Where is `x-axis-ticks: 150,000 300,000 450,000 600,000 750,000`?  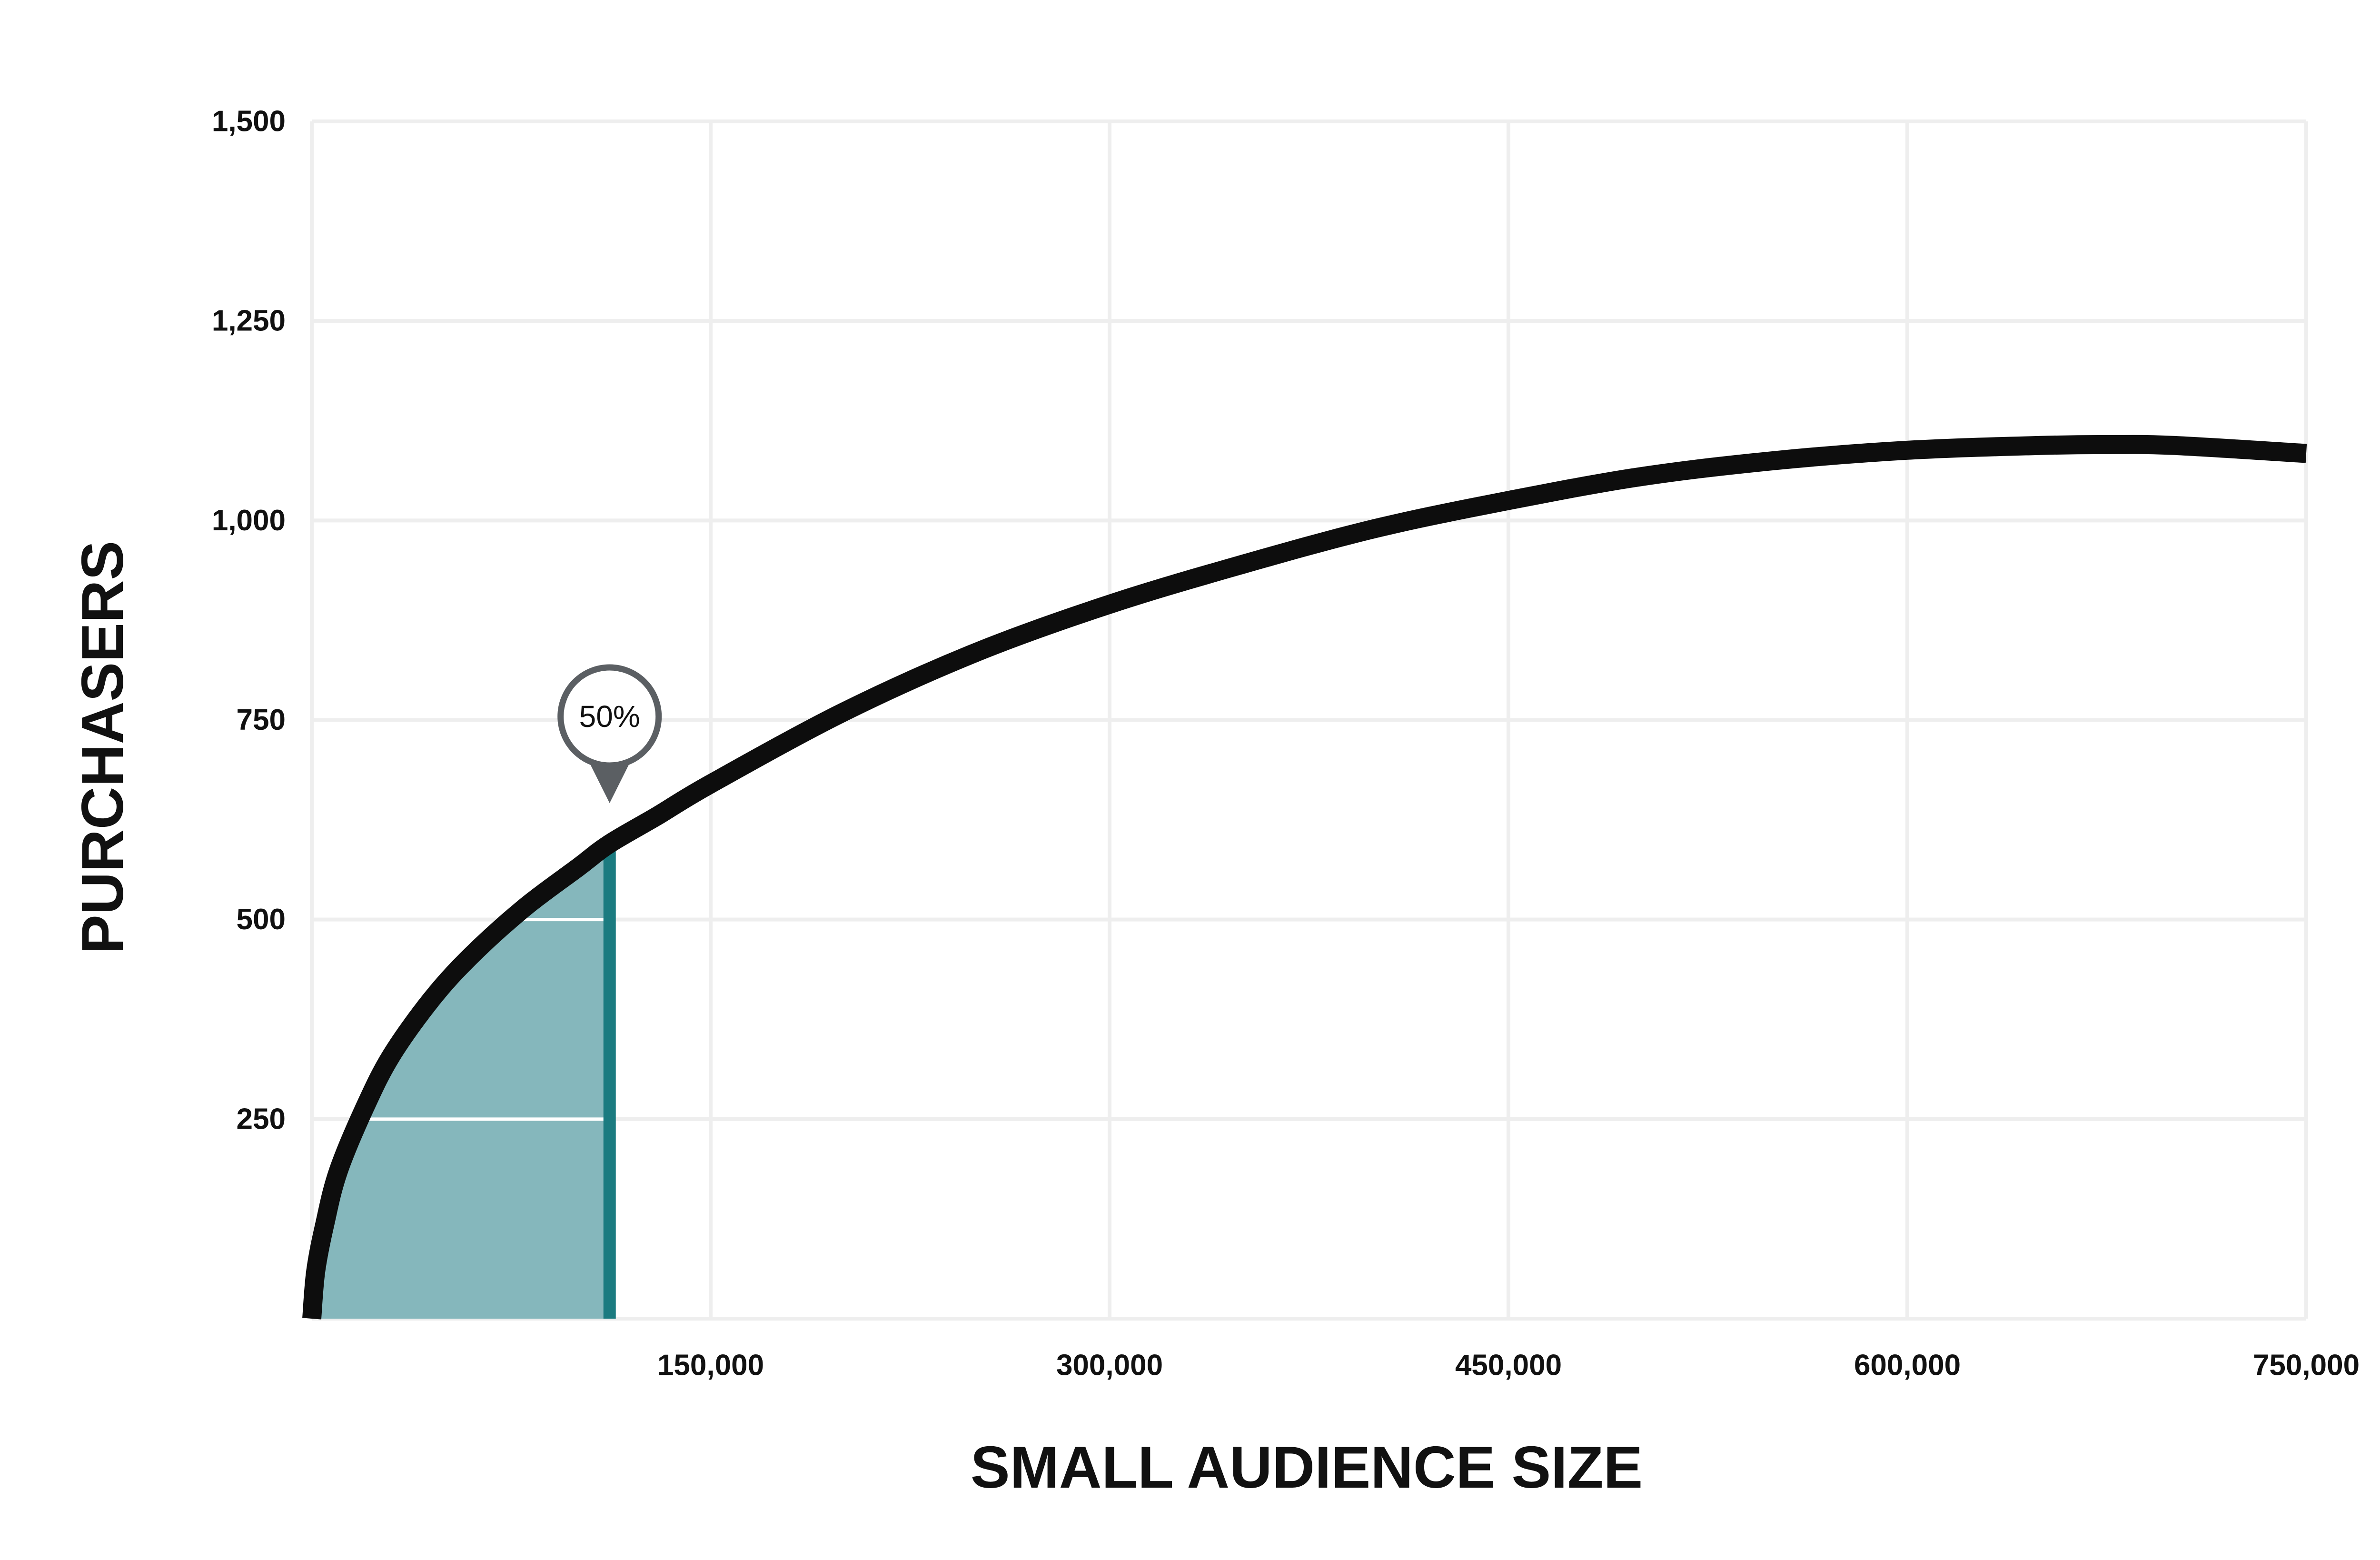 x-axis-ticks: 150,000 300,000 450,000 600,000 750,000 is located at coordinates (1508, 1365).